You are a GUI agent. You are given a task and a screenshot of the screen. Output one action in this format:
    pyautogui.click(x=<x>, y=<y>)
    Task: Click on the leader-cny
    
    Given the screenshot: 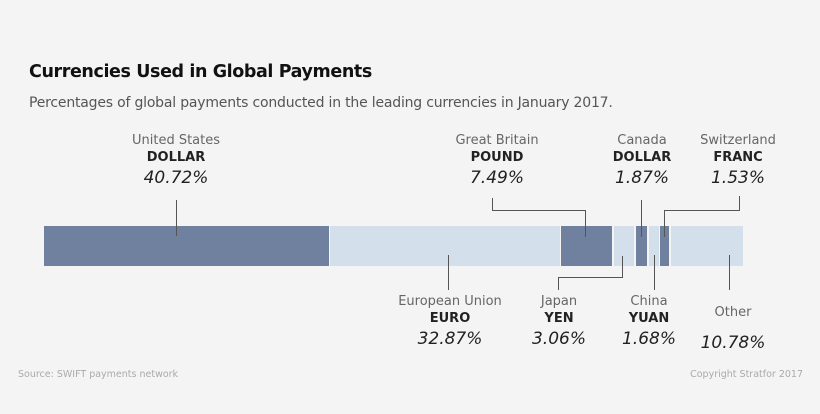 What is the action you would take?
    pyautogui.click(x=654, y=272)
    